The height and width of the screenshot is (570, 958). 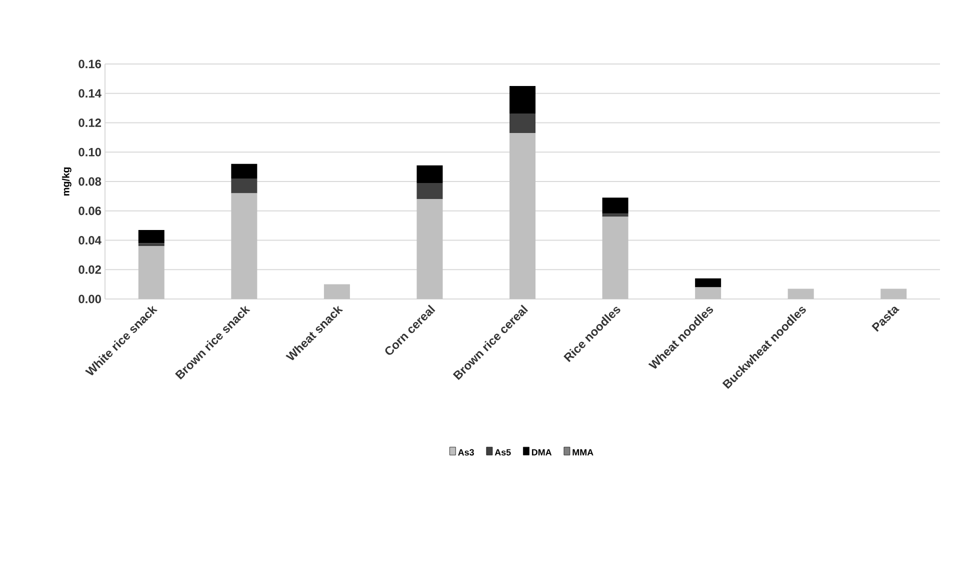 I want to click on y-tick-label: 0.02, so click(x=90, y=269).